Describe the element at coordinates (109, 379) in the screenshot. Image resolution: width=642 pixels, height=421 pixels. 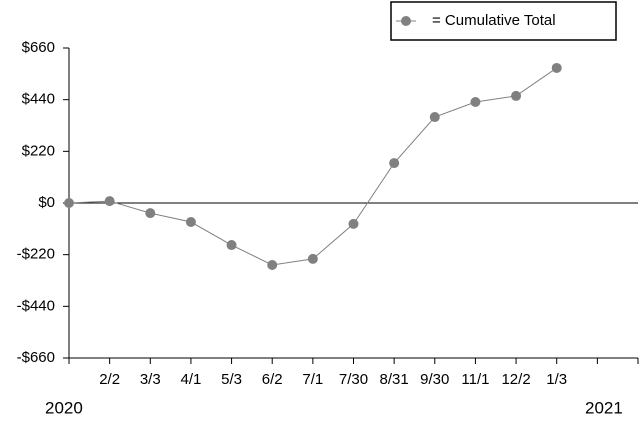
I see `x-tick-label: 2/2` at that location.